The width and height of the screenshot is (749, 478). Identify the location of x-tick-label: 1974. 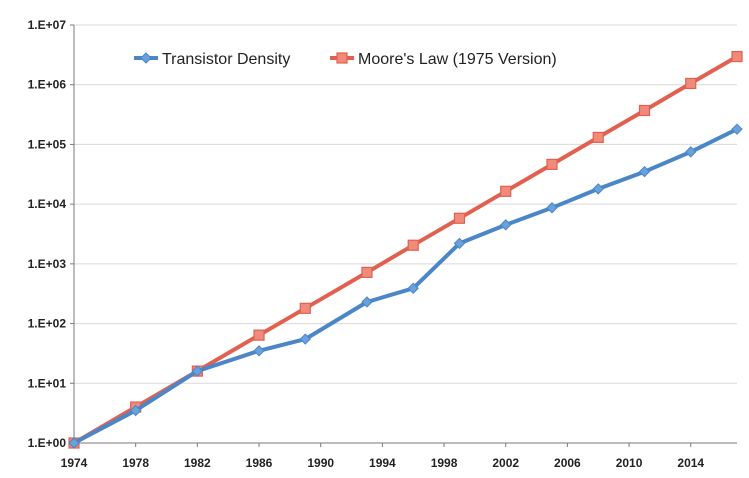
(74, 463).